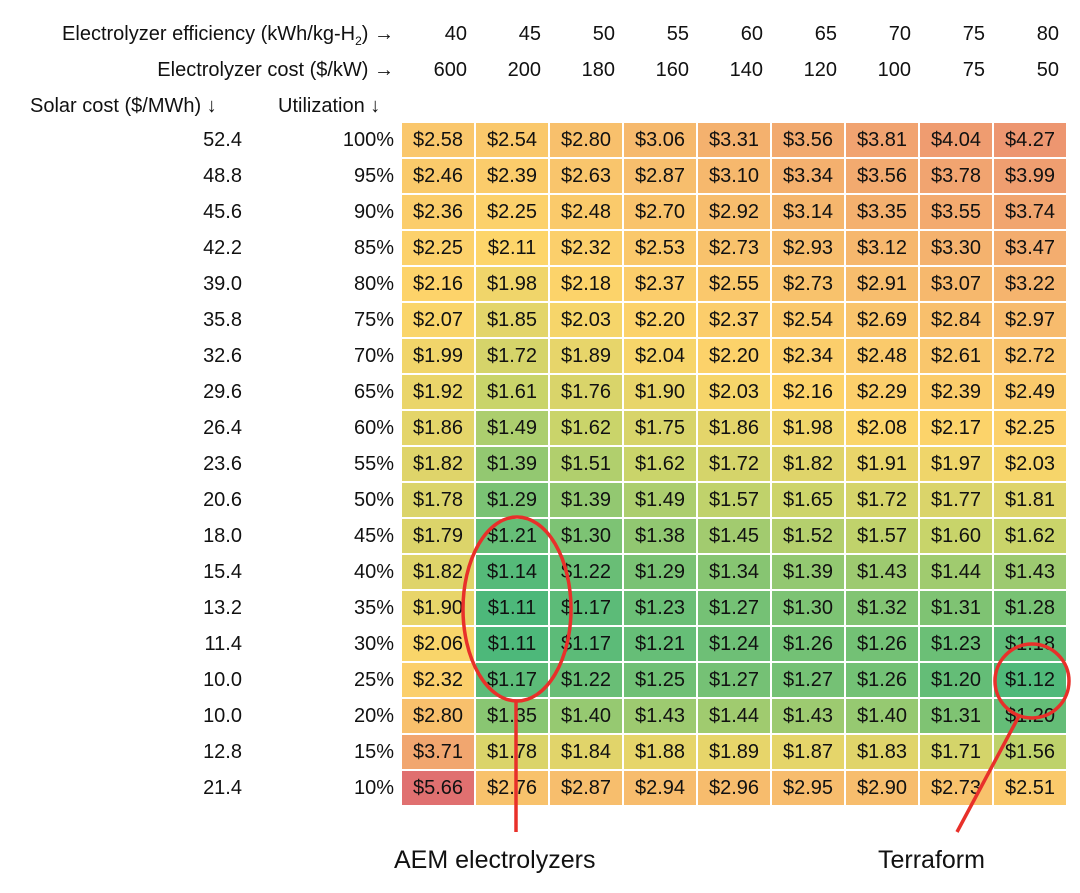  I want to click on heatmap-cell: $2.97, so click(1030, 320).